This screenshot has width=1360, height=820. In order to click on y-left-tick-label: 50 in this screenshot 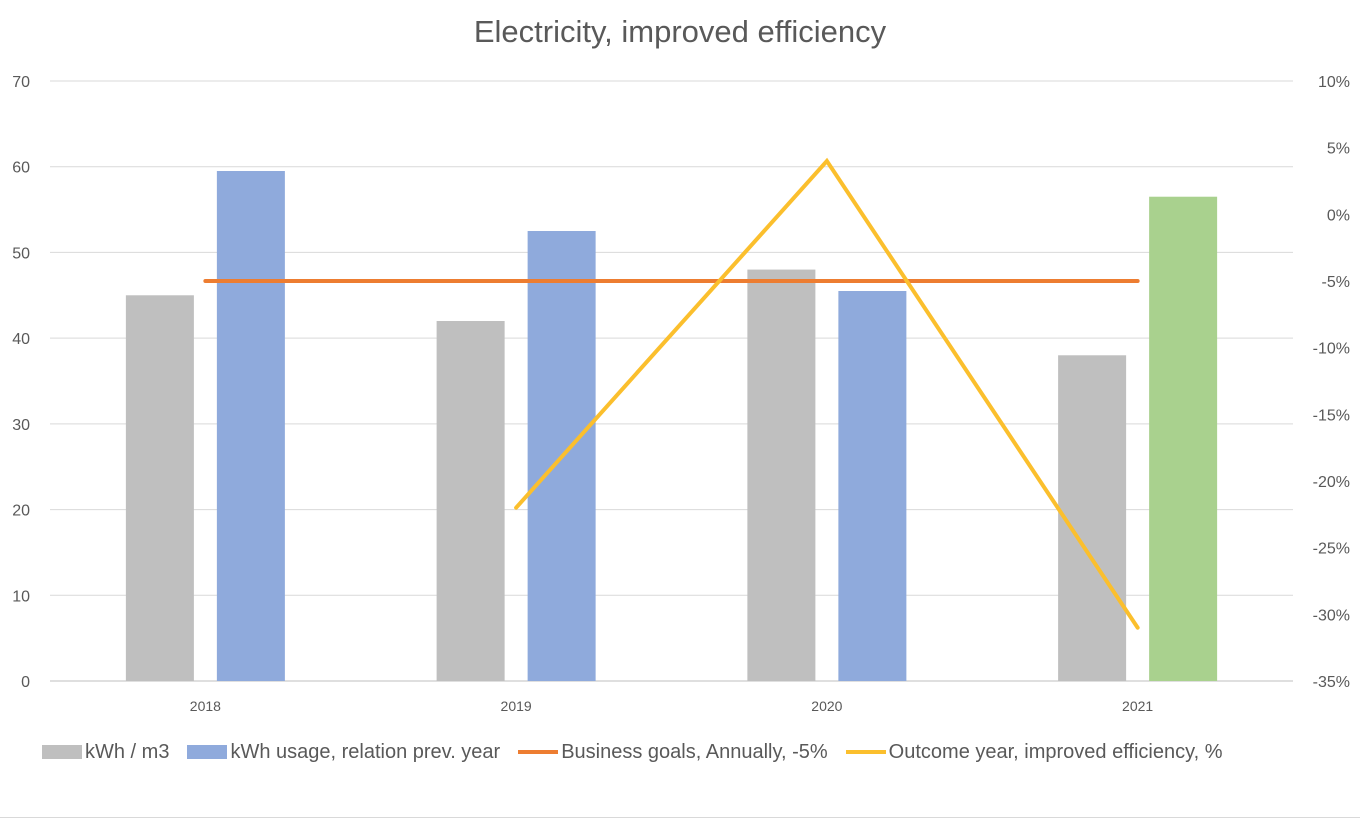, I will do `click(21, 253)`.